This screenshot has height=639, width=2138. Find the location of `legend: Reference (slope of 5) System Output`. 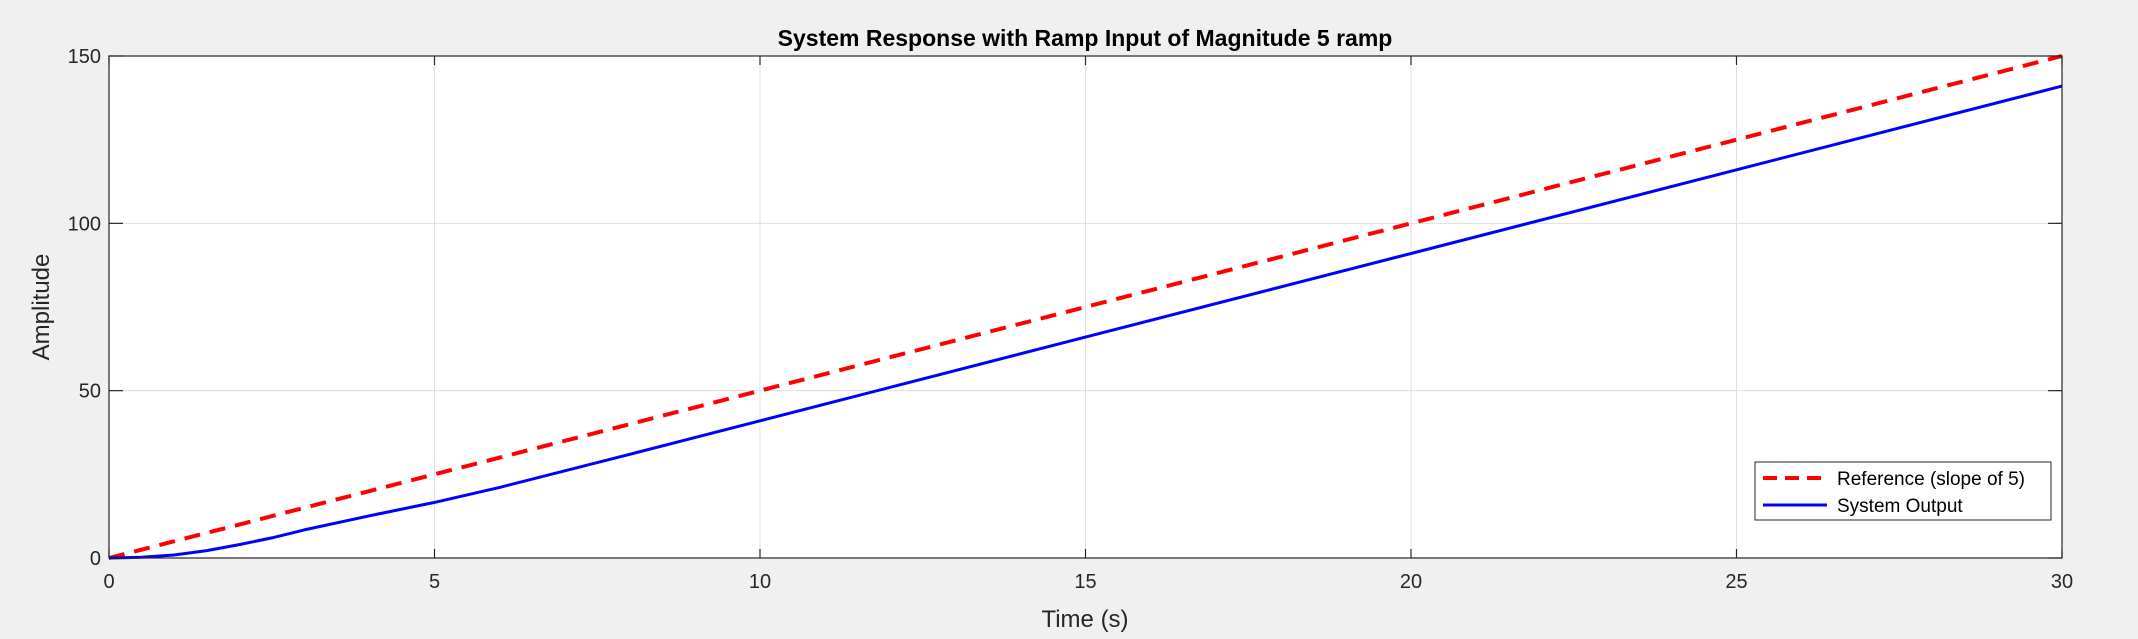

legend: Reference (slope of 5) System Output is located at coordinates (1903, 491).